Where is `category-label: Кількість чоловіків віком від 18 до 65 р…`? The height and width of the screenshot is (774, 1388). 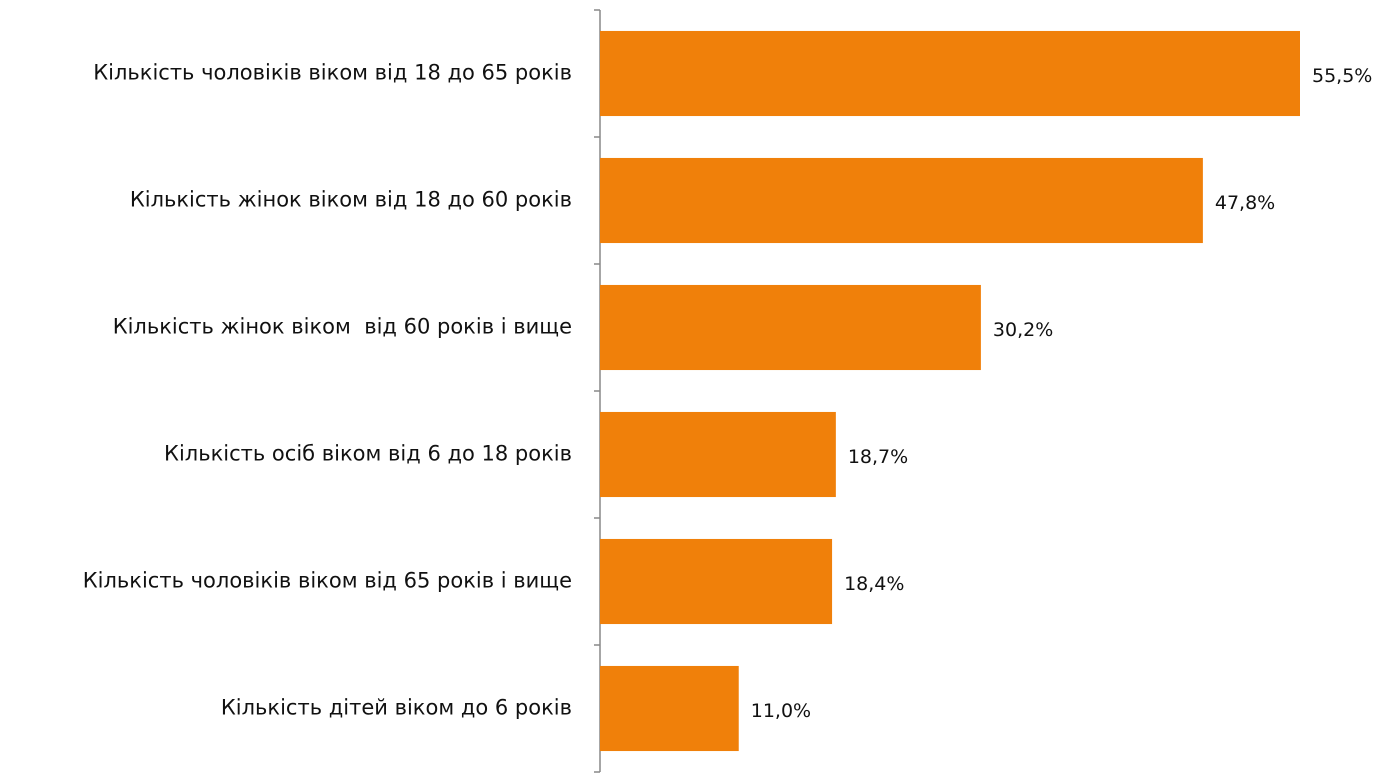
category-label: Кількість чоловіків віком від 18 до 65 р… is located at coordinates (332, 73).